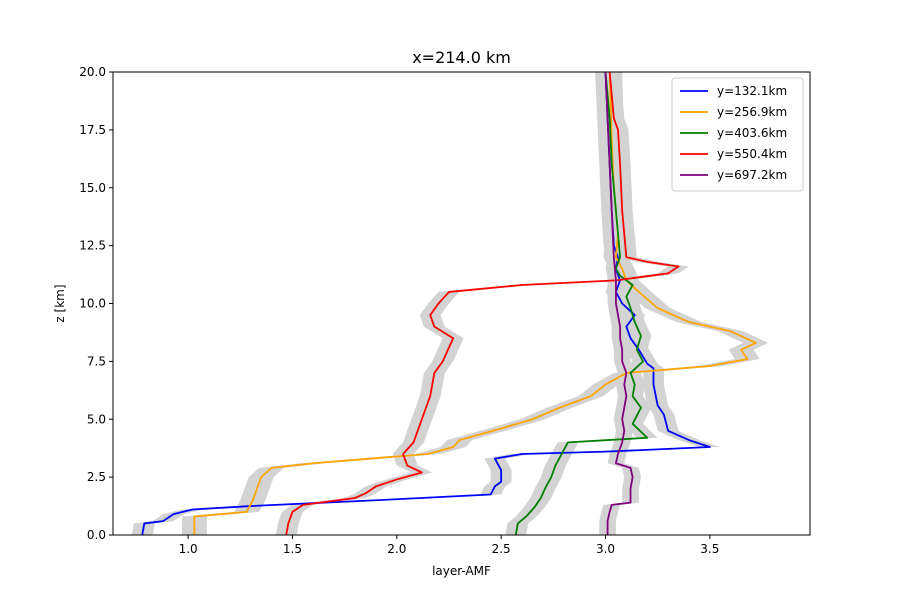 Image resolution: width=900 pixels, height=604 pixels. What do you see at coordinates (292, 549) in the screenshot?
I see `x-tick-label: 1.5` at bounding box center [292, 549].